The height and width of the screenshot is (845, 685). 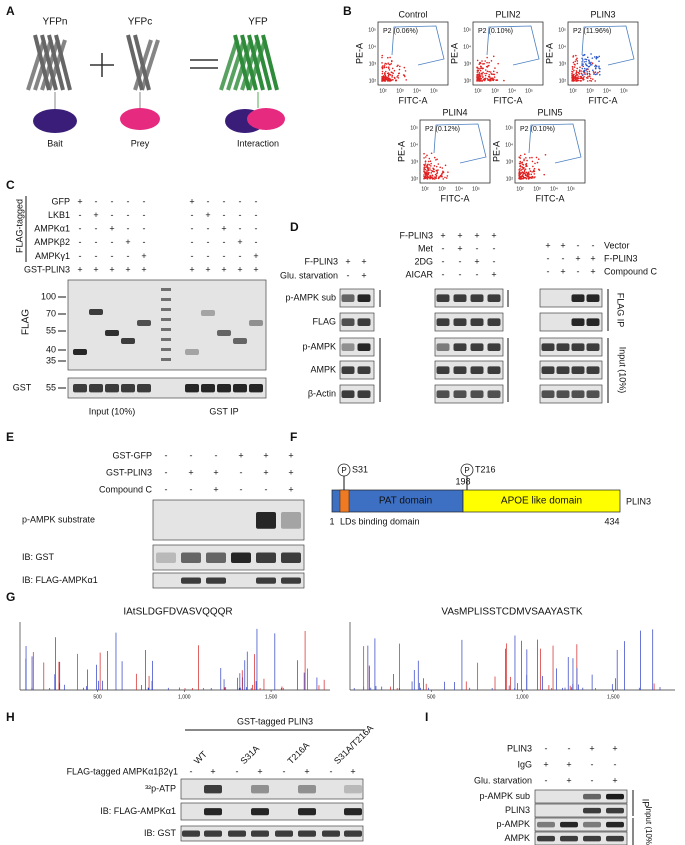 What do you see at coordinates (508, 53) in the screenshot?
I see `flow-plot` at bounding box center [508, 53].